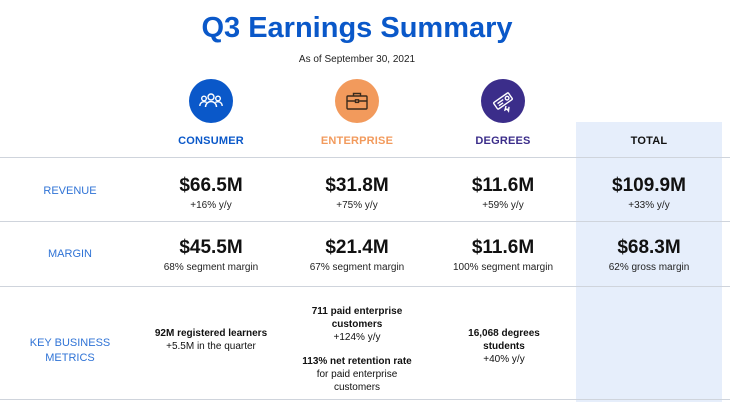 The height and width of the screenshot is (402, 730). Describe the element at coordinates (211, 267) in the screenshot. I see `margin-consumer-sub: 68% segment margin` at that location.